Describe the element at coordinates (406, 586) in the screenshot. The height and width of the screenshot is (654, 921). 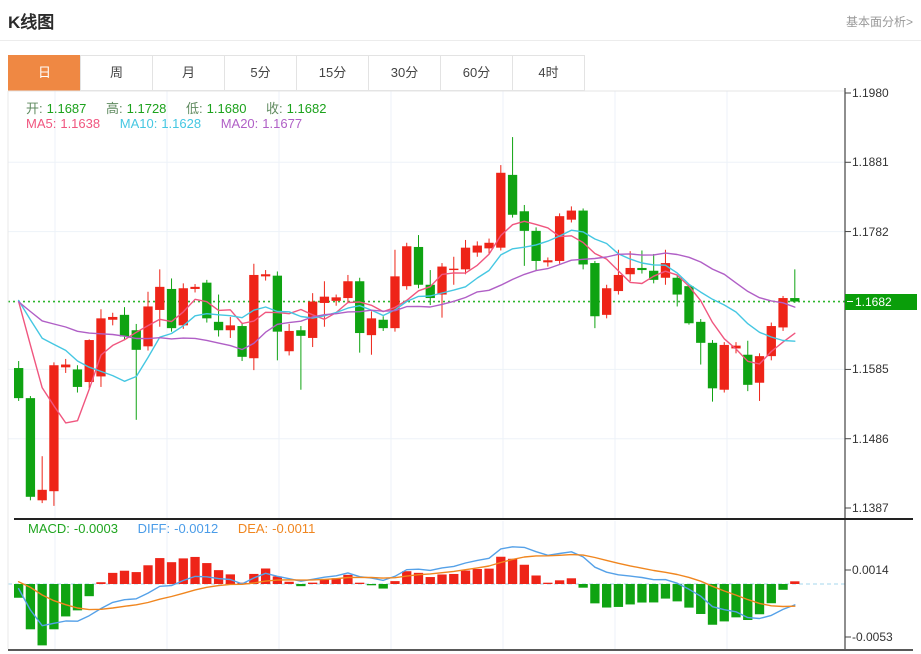
I see `diff-line` at that location.